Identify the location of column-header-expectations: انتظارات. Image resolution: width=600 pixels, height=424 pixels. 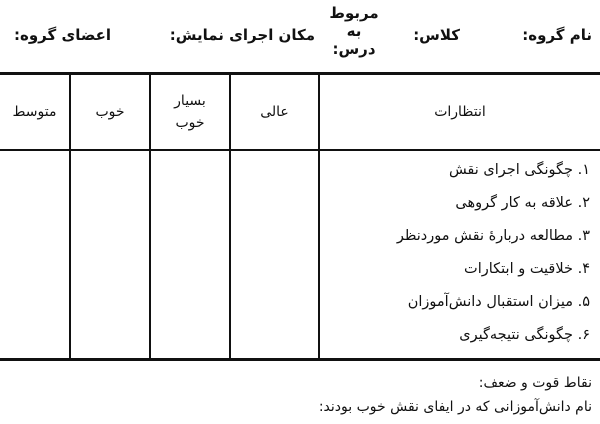
(460, 112).